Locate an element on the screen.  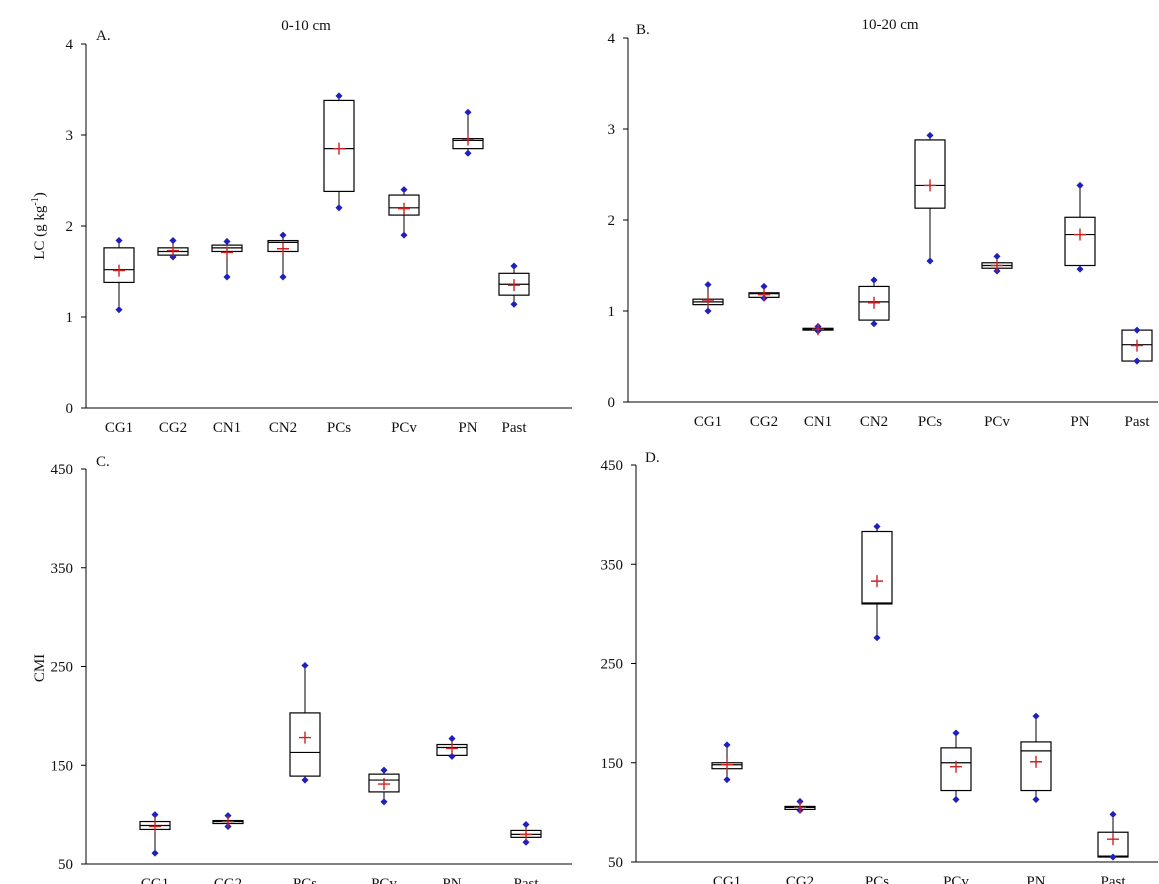
x-category-label: CN1 is located at coordinates (227, 428).